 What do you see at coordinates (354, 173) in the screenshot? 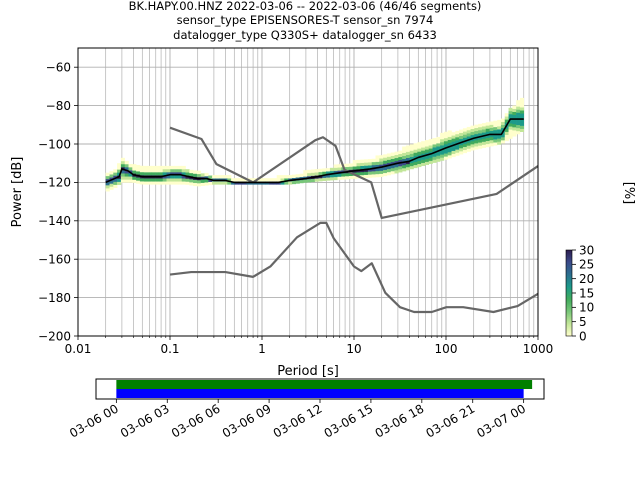
I see `nhnm-curve` at bounding box center [354, 173].